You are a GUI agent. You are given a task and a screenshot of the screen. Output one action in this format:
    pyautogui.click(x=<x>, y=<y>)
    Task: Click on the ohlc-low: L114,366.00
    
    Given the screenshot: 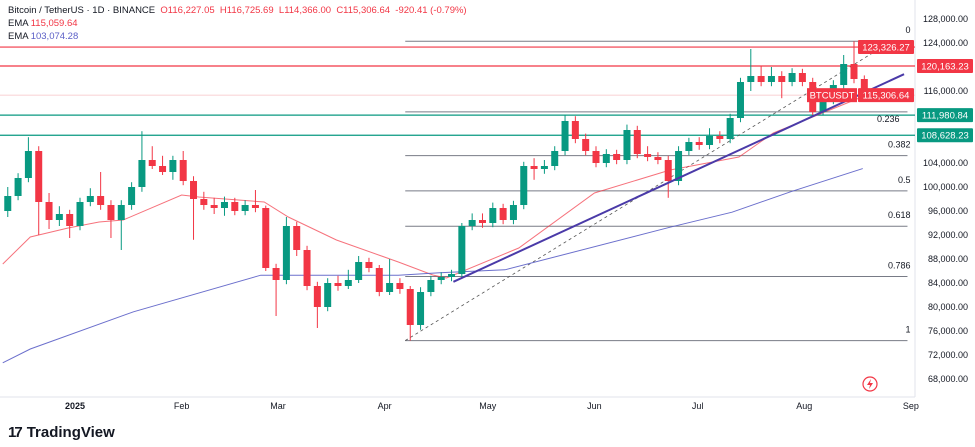 What is the action you would take?
    pyautogui.click(x=305, y=10)
    